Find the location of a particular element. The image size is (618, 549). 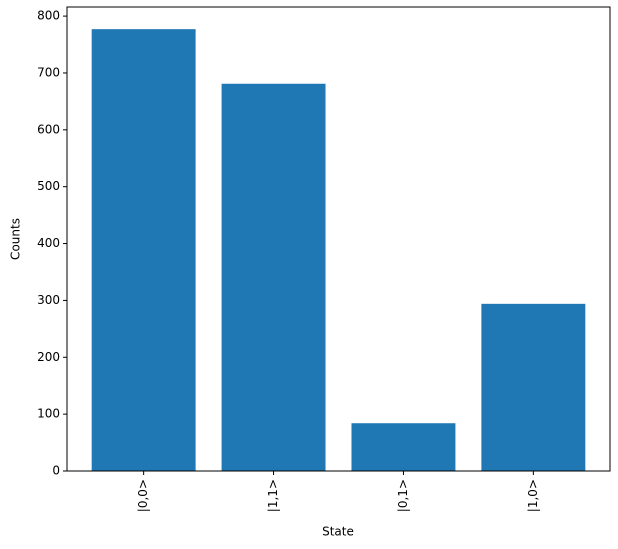

x-tick-label: |1,1> is located at coordinates (273, 495).